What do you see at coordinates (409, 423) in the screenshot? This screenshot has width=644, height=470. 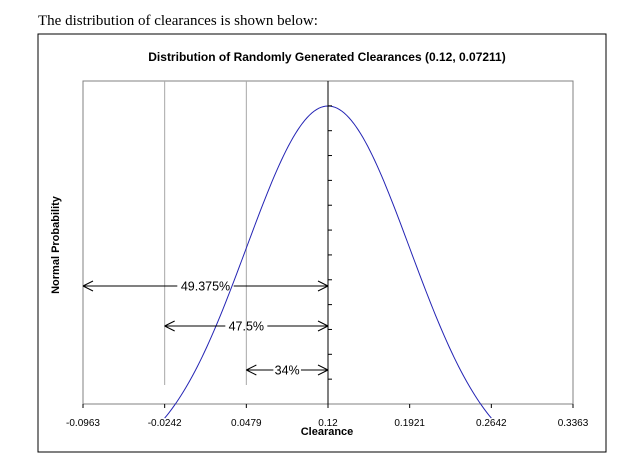 I see `x-tick-label: 0.1921` at bounding box center [409, 423].